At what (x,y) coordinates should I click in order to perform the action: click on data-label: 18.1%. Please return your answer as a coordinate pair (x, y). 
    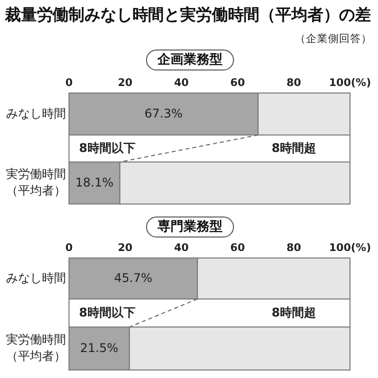
    Looking at the image, I should click on (94, 182).